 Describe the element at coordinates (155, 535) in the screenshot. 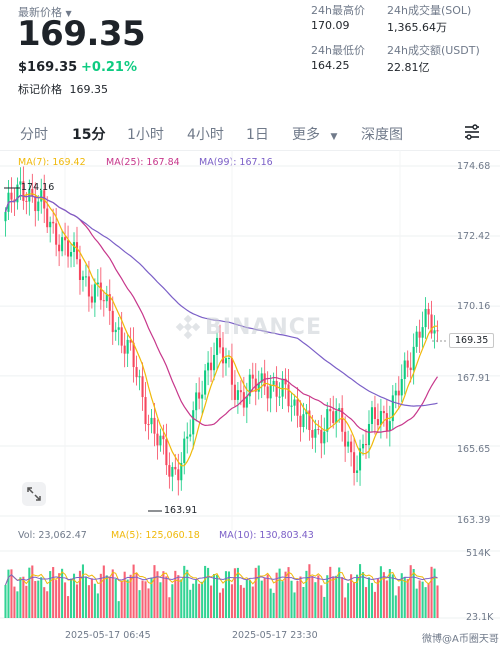

I see `volume-ma5-legend: MA(5): 125,060.18` at that location.